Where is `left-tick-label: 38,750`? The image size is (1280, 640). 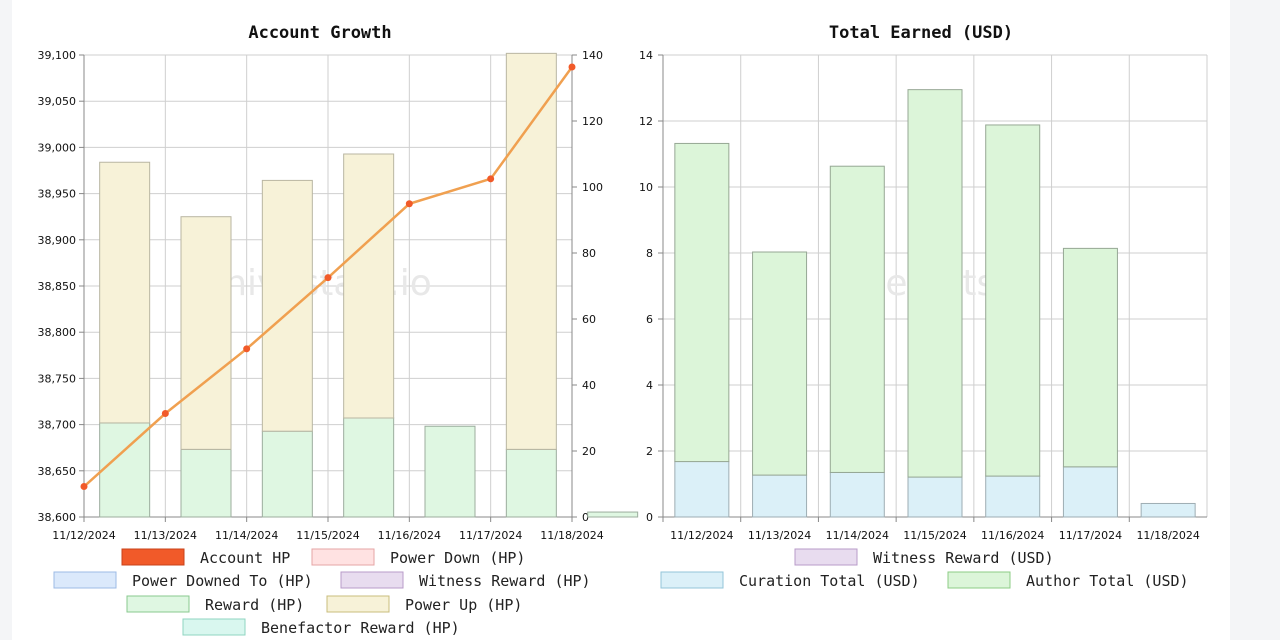 left-tick-label: 38,750 is located at coordinates (57, 378).